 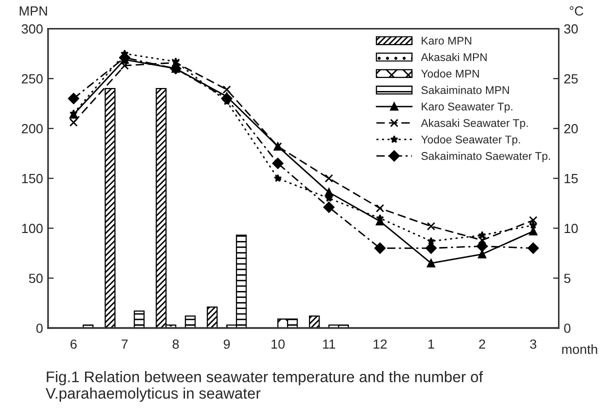 What do you see at coordinates (450, 73) in the screenshot?
I see `legend-label: Yodoe MPN` at bounding box center [450, 73].